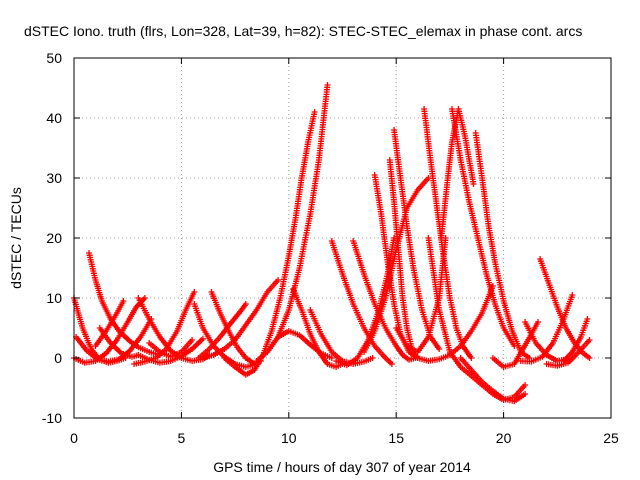 Image resolution: width=640 pixels, height=480 pixels. What do you see at coordinates (54, 118) in the screenshot?
I see `y-tick-label: 40` at bounding box center [54, 118].